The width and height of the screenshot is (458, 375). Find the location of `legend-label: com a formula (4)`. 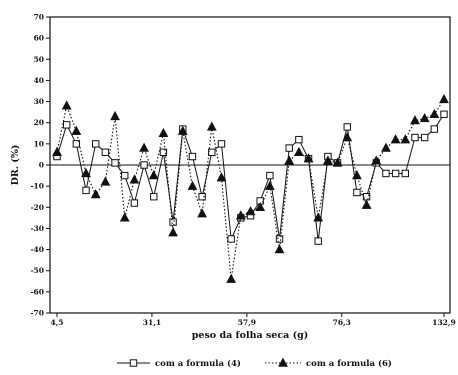

legend-label: com a formula (4) is located at coordinates (198, 363).